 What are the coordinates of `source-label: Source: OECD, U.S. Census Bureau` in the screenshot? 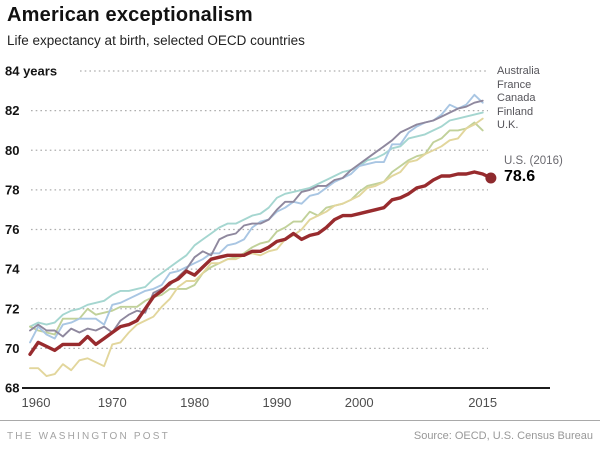 It's located at (503, 436).